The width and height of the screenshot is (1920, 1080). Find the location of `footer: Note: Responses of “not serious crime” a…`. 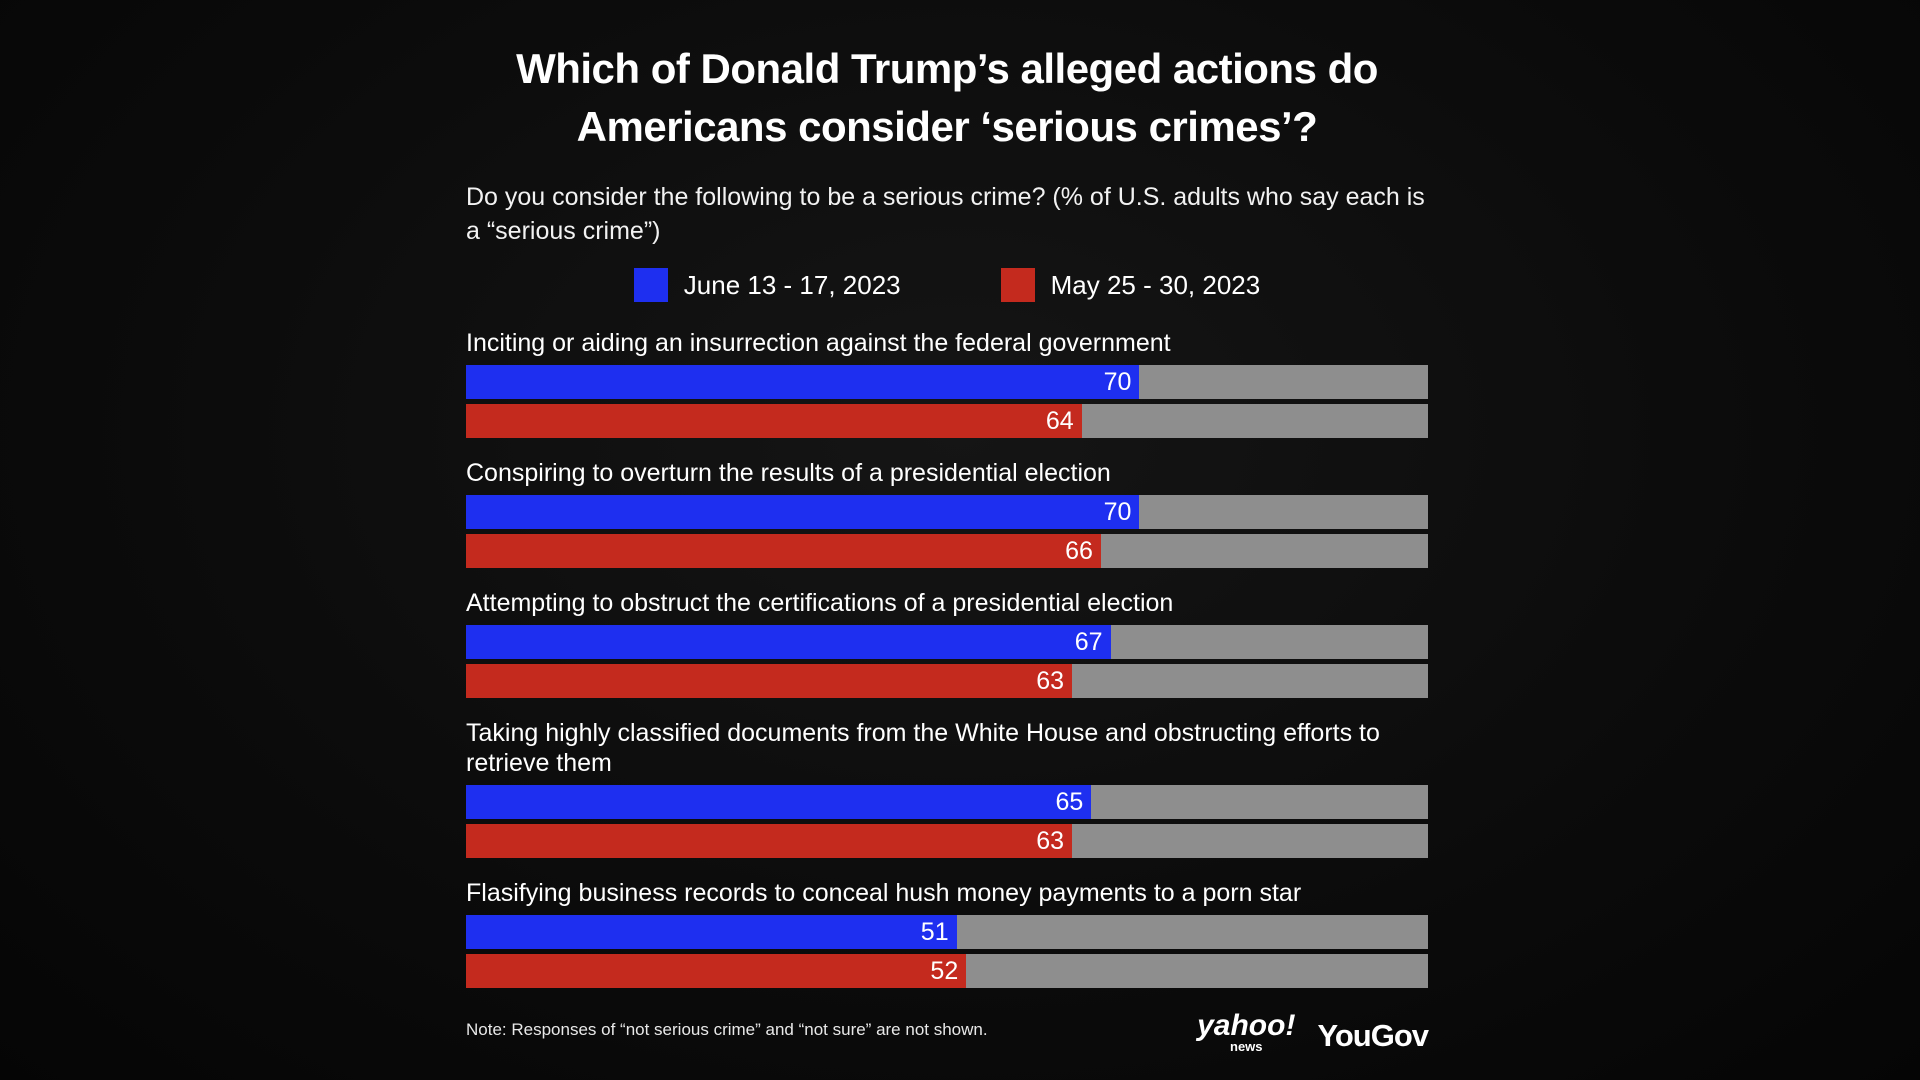

footer: Note: Responses of “not serious crime” a… is located at coordinates (947, 1032).